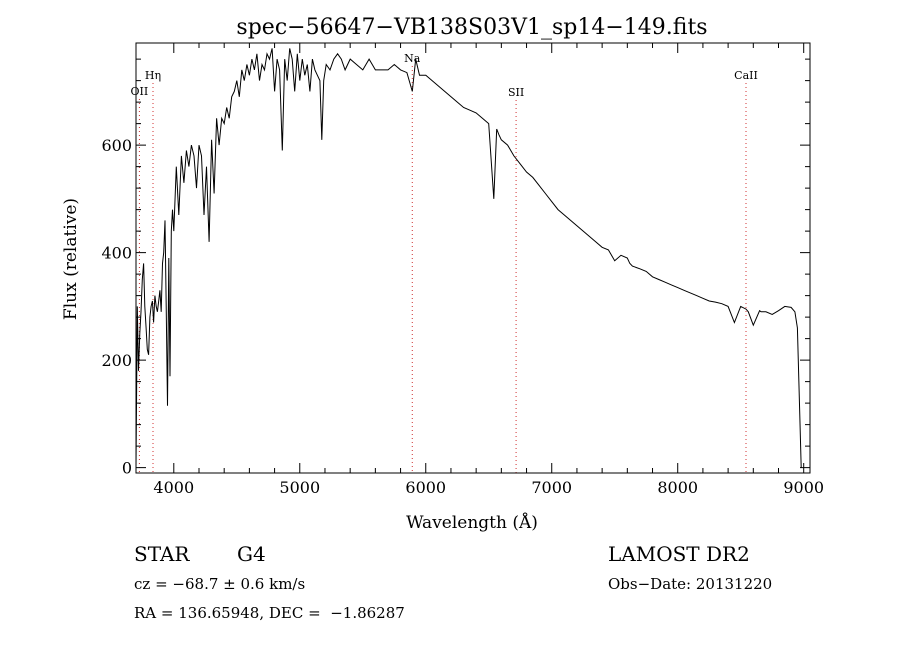 The height and width of the screenshot is (650, 900). Describe the element at coordinates (153, 75) in the screenshot. I see `emission-line-label: Hη` at that location.